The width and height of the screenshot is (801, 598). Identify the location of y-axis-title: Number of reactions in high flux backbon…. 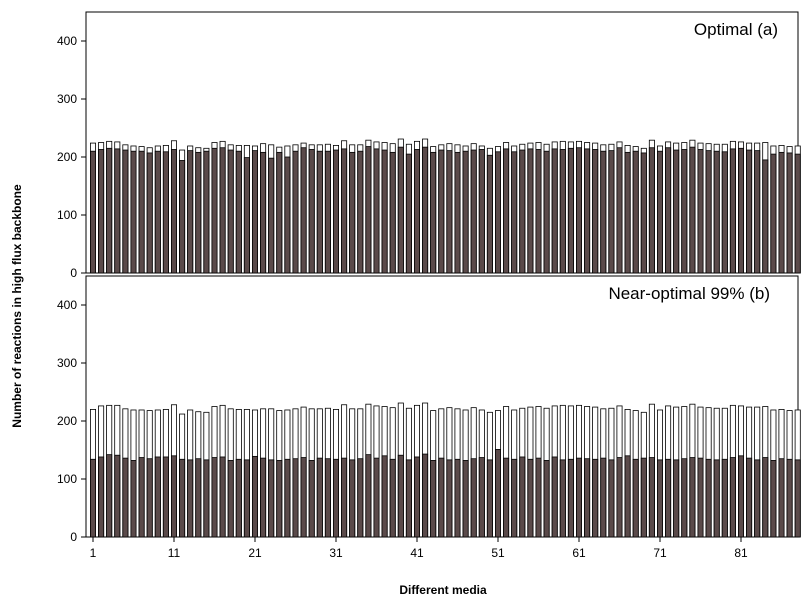
(17, 306).